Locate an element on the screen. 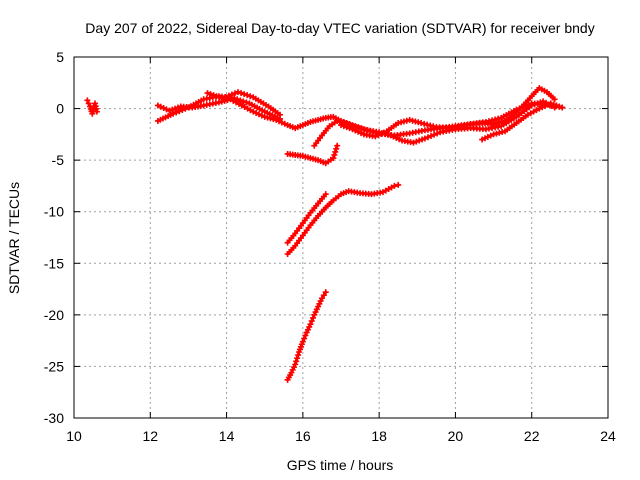  series-arc-e is located at coordinates (434, 123).